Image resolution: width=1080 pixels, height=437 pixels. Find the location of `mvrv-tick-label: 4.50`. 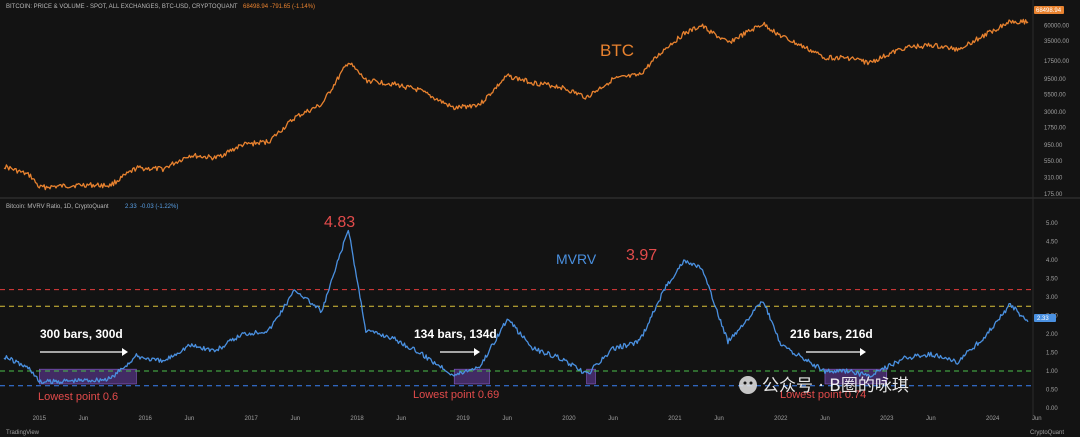

mvrv-tick-label: 4.50 is located at coordinates (1052, 243).